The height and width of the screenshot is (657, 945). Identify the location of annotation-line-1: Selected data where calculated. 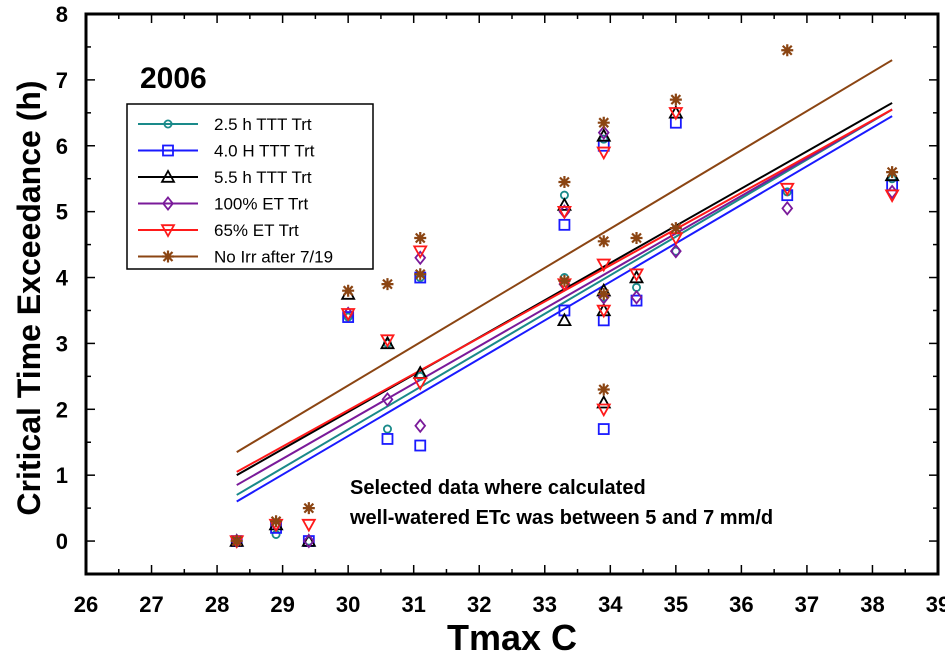
(498, 488).